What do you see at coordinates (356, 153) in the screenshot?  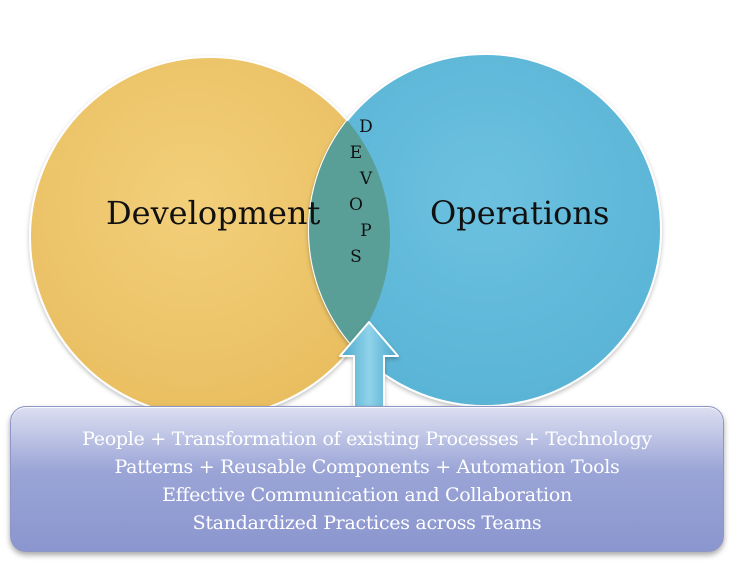 I see `devops-letter: E` at bounding box center [356, 153].